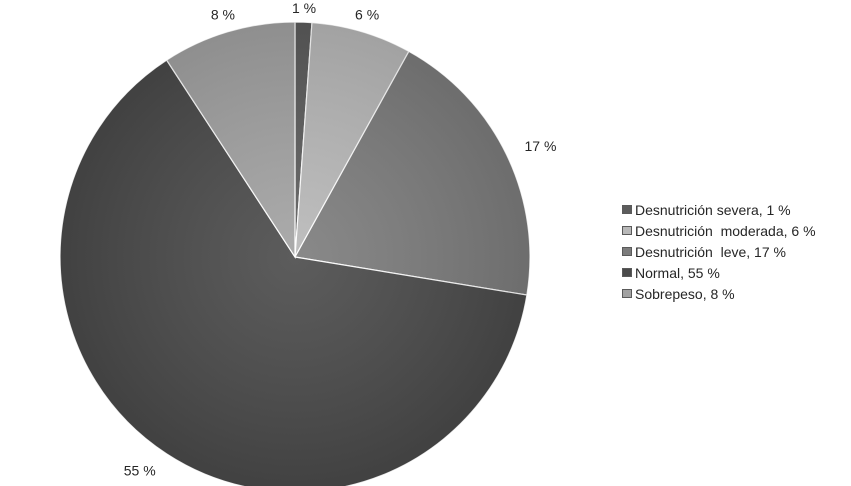 The height and width of the screenshot is (486, 851). Describe the element at coordinates (541, 146) in the screenshot. I see `pie-data-label: 17 %` at that location.